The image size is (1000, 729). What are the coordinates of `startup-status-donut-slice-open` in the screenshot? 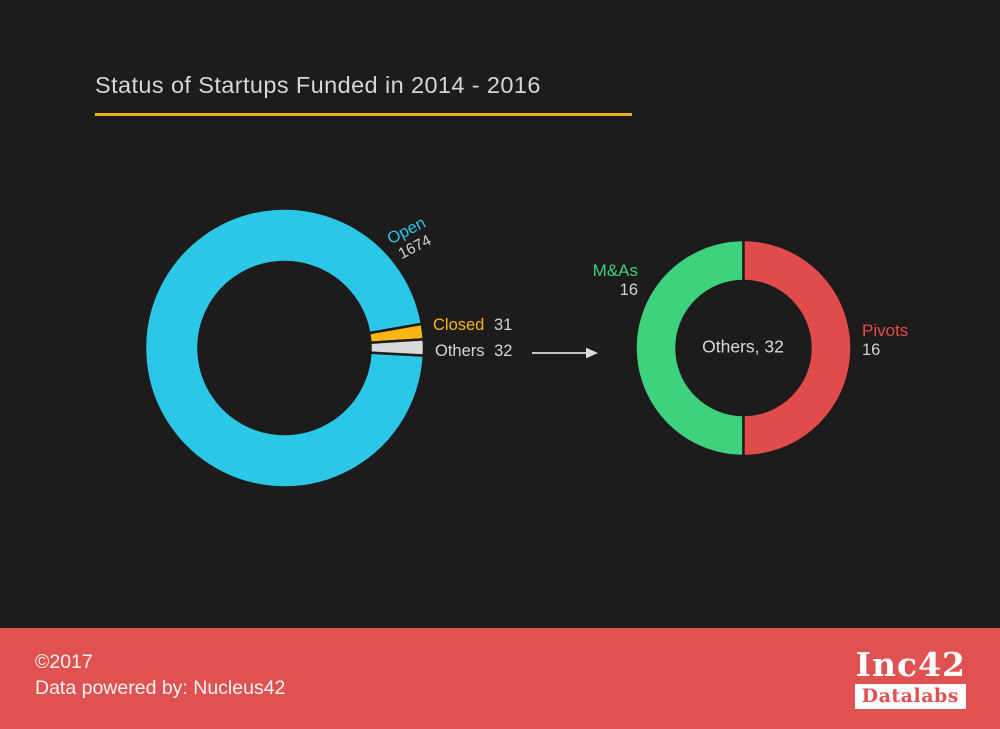 It's located at (284, 348).